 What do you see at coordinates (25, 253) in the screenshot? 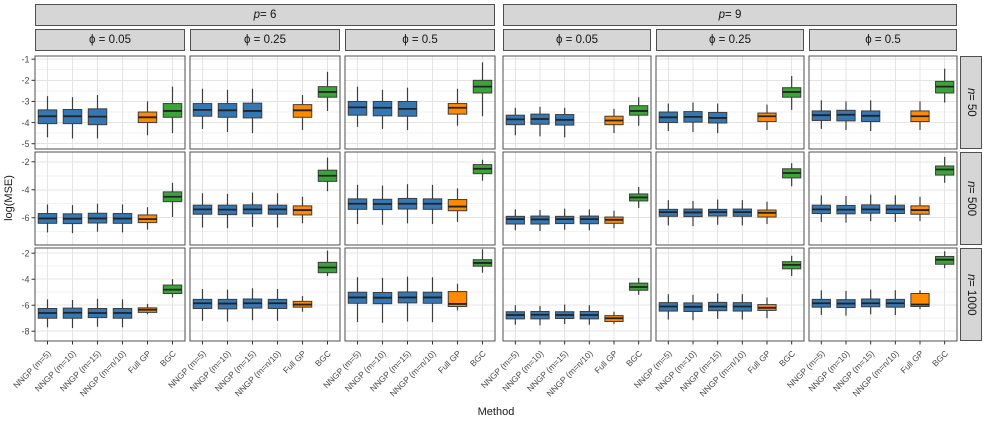
I see `y-tick-label: -2` at bounding box center [25, 253].